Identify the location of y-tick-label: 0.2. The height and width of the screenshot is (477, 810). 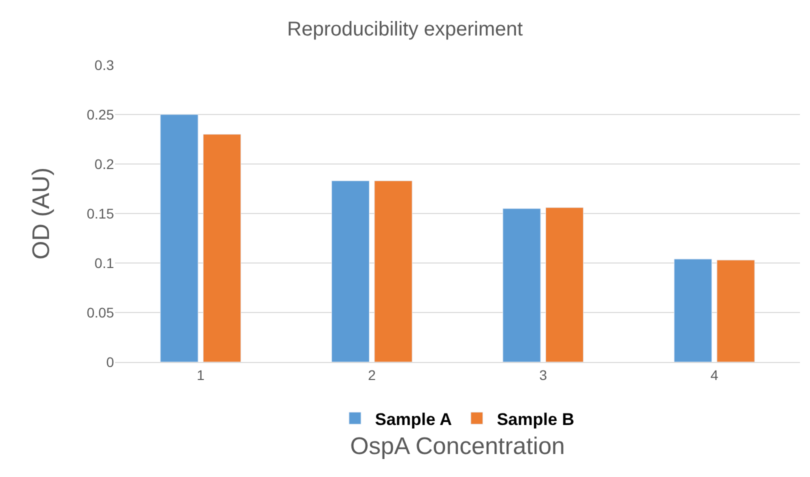
(104, 164).